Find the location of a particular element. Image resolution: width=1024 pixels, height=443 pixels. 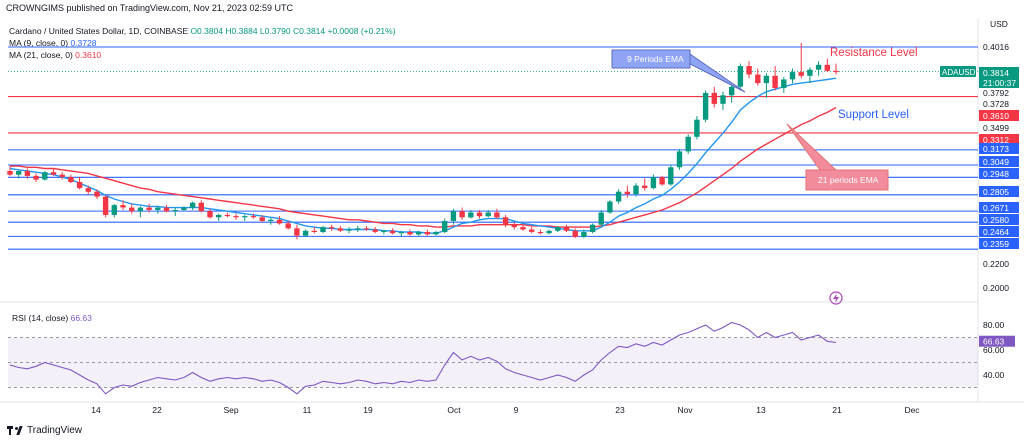

price-label-9: 0.3173 is located at coordinates (996, 149).